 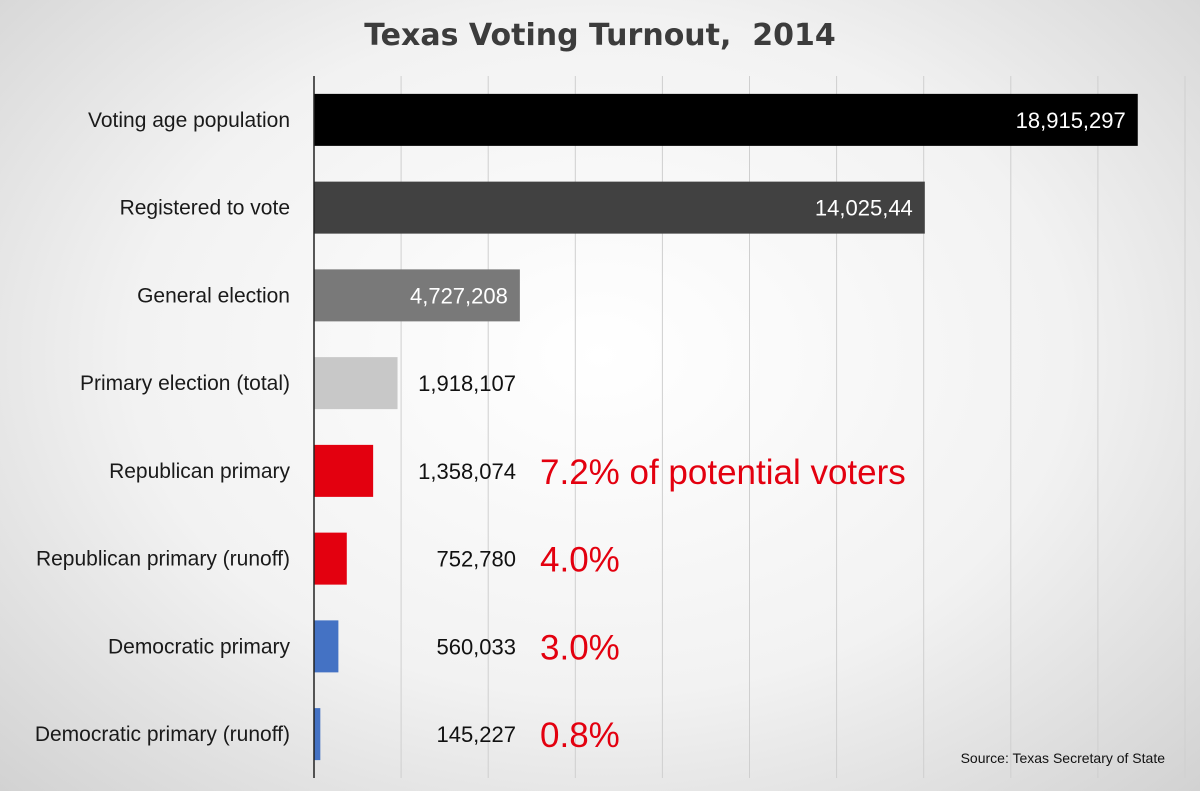 I want to click on bar-row: Democratic primary 560,033 3.0%, so click(x=364, y=646).